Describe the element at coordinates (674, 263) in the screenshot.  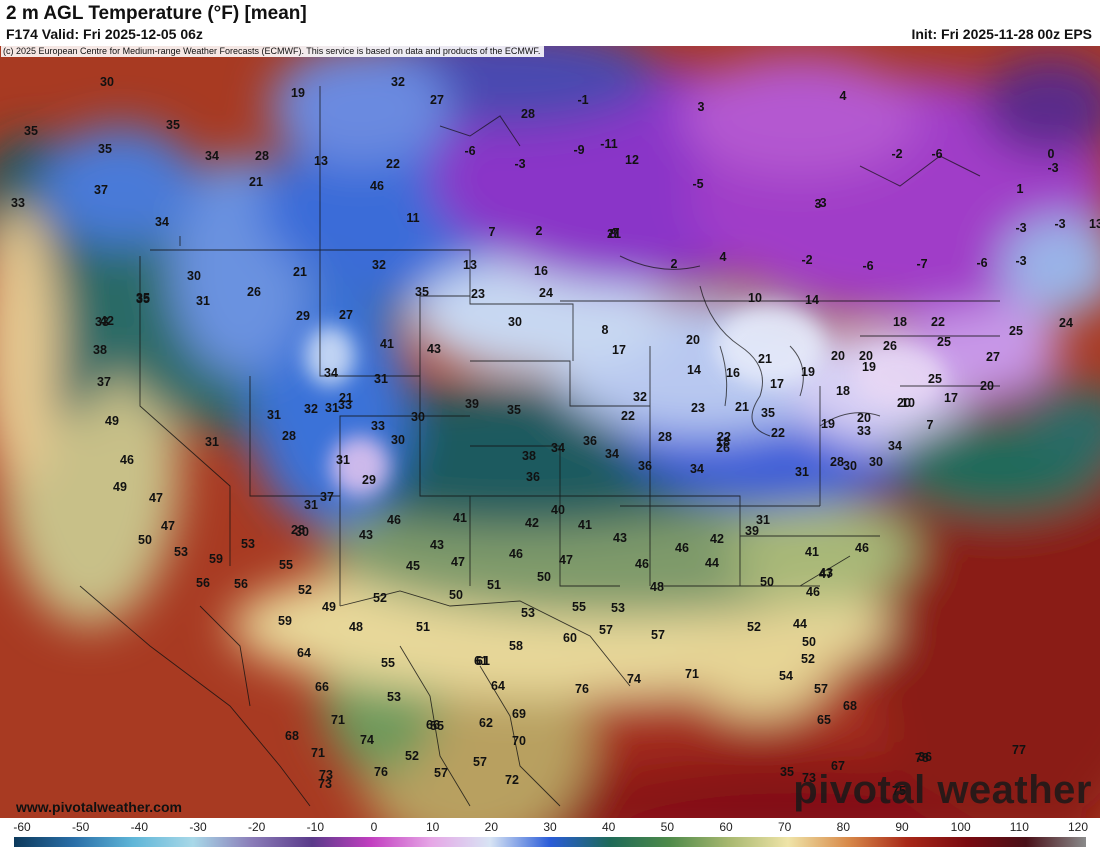
I see `temperature-label: 2` at that location.